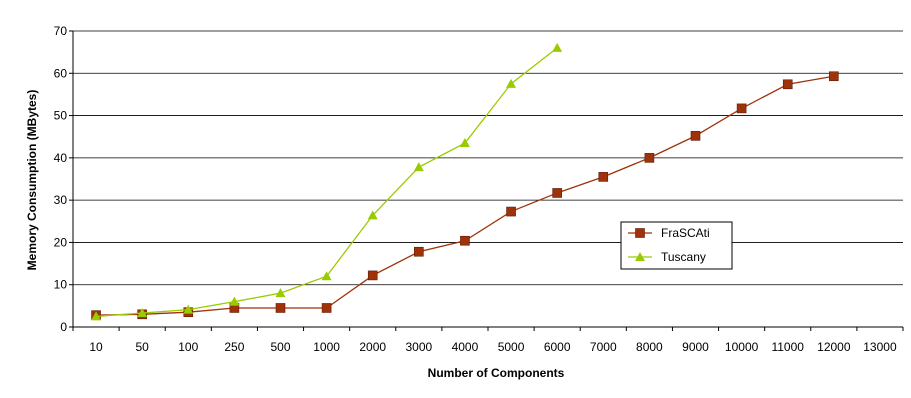 This screenshot has width=911, height=398. Describe the element at coordinates (96, 347) in the screenshot. I see `x-tick-label: 10` at that location.